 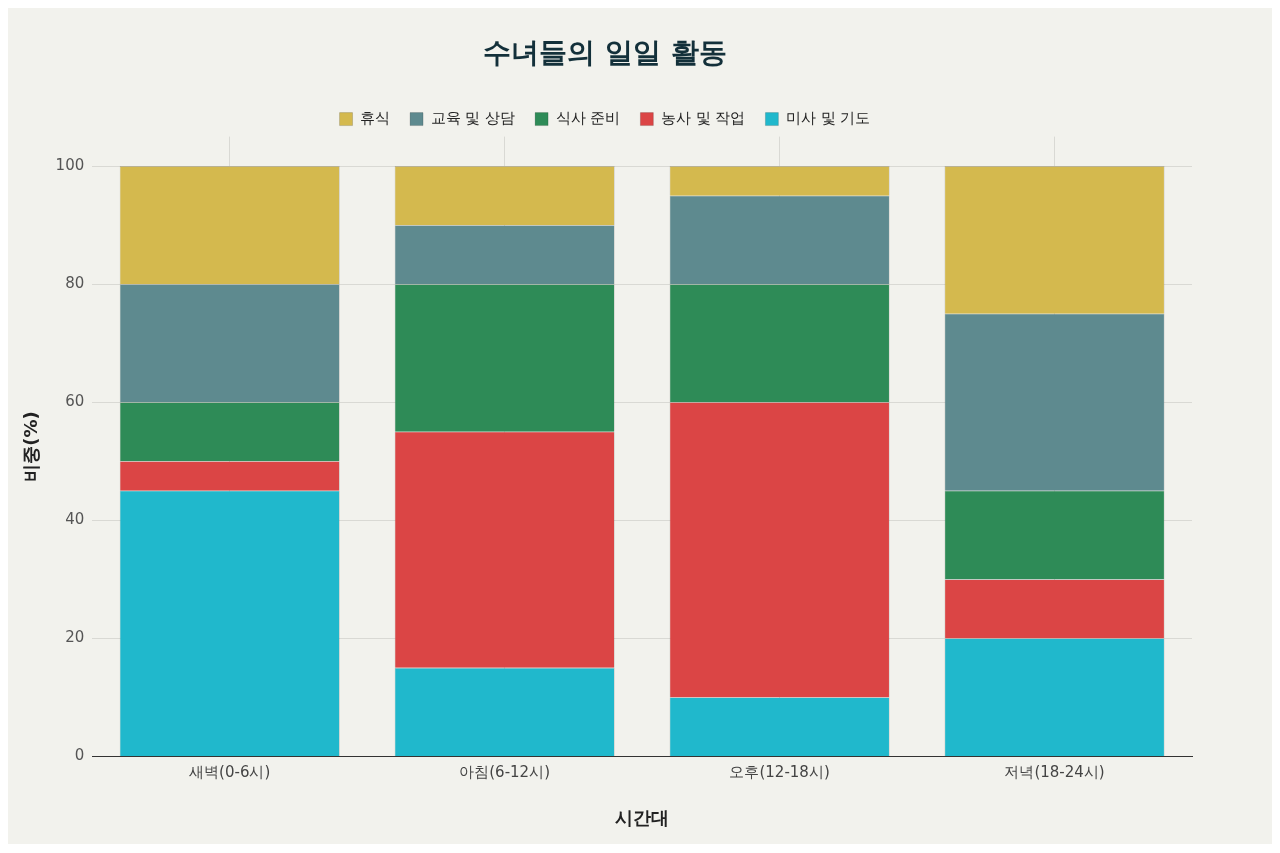 What do you see at coordinates (70, 165) in the screenshot?
I see `y-tick-label: 100` at bounding box center [70, 165].